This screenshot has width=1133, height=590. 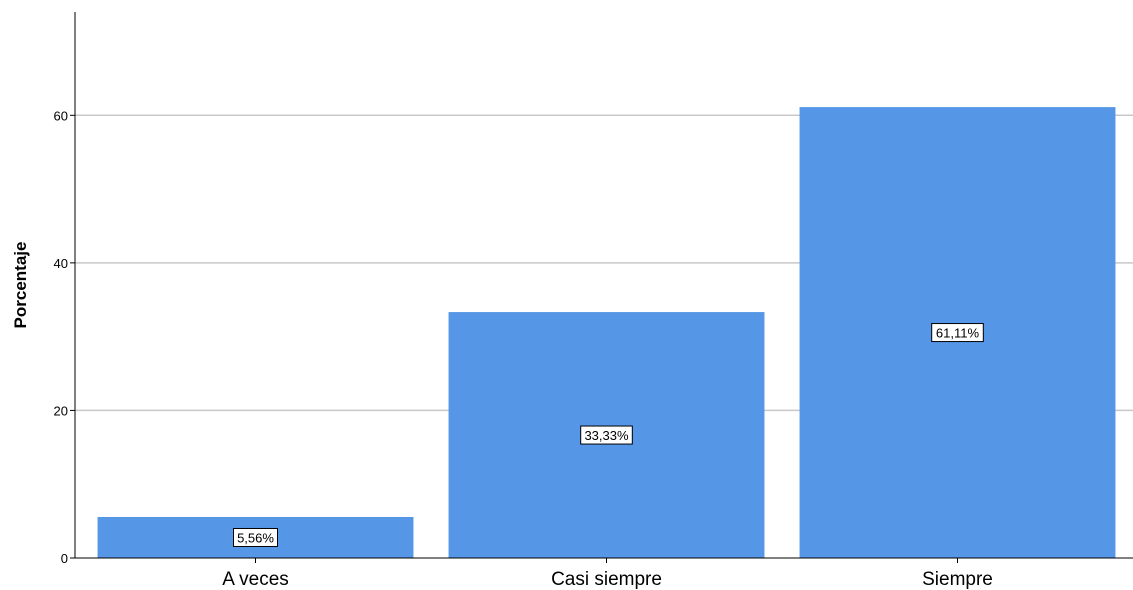 What do you see at coordinates (61, 410) in the screenshot?
I see `y-tick-label: 20` at bounding box center [61, 410].